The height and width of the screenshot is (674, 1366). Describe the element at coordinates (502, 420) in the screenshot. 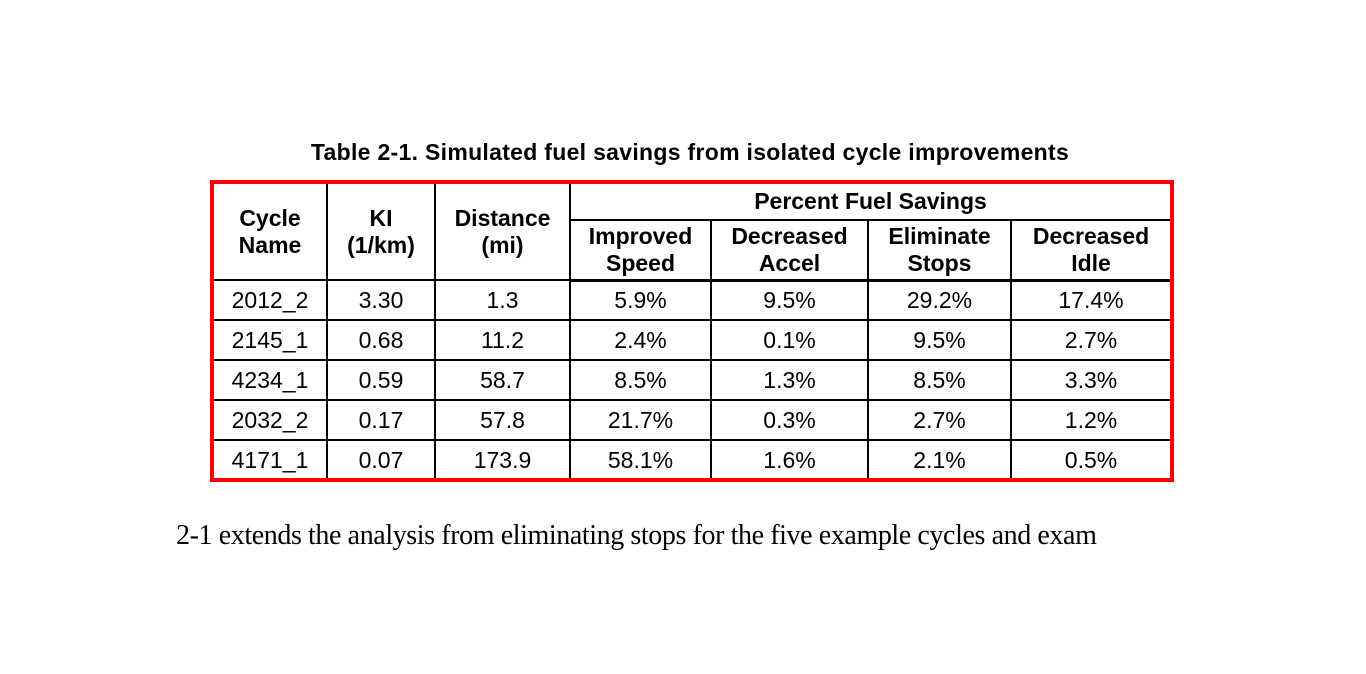

I see `cell-distance: 57.8` at that location.